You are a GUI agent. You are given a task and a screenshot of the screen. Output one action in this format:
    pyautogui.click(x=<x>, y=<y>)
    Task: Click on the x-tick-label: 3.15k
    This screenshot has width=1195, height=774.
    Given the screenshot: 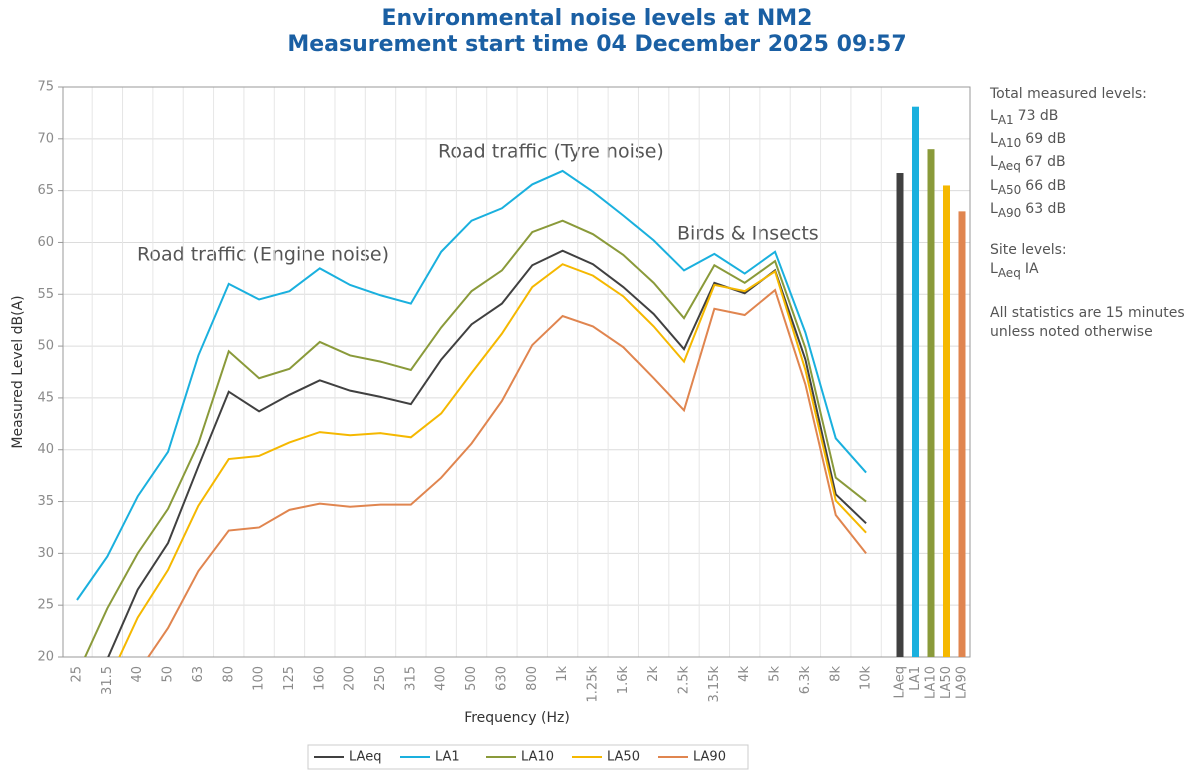 What is the action you would take?
    pyautogui.click(x=714, y=684)
    